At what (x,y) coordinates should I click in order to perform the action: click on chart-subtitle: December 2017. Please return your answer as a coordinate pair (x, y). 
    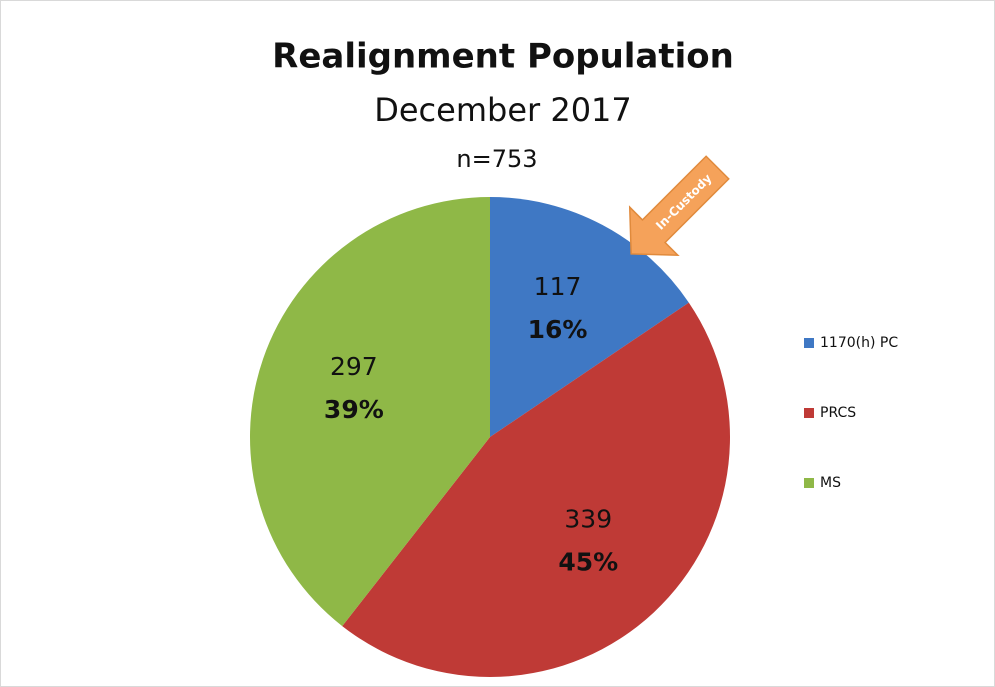
    Looking at the image, I should click on (503, 110).